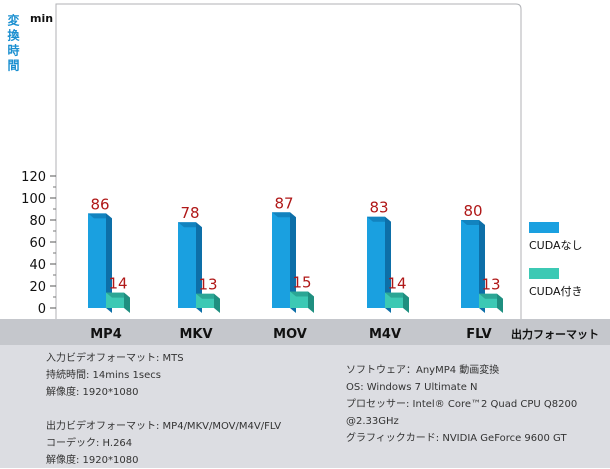 This screenshot has width=610, height=469. I want to click on legend-label: CUDAなし, so click(556, 245).